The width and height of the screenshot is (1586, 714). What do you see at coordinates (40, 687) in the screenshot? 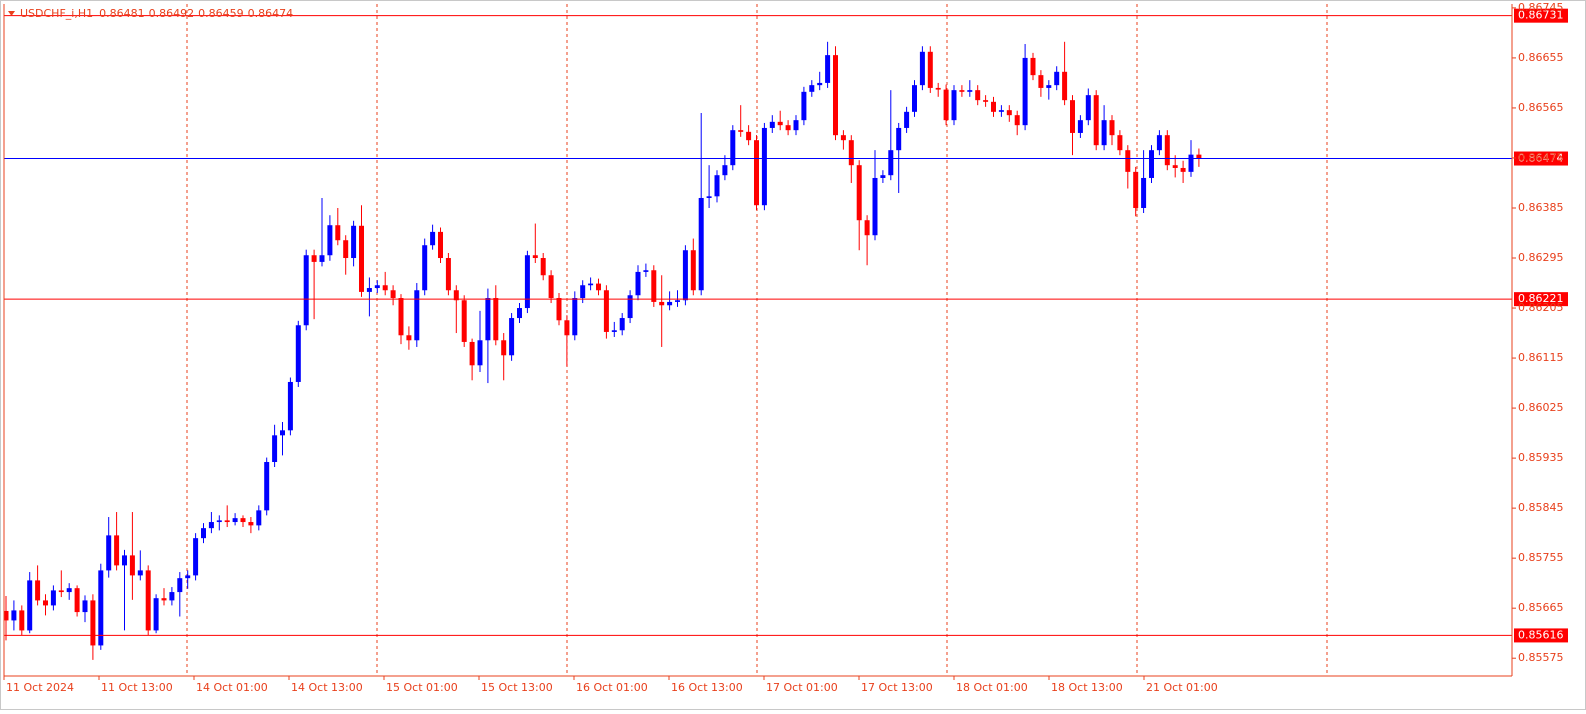
I see `x-tick-label: 11 Oct 2024` at bounding box center [40, 687].